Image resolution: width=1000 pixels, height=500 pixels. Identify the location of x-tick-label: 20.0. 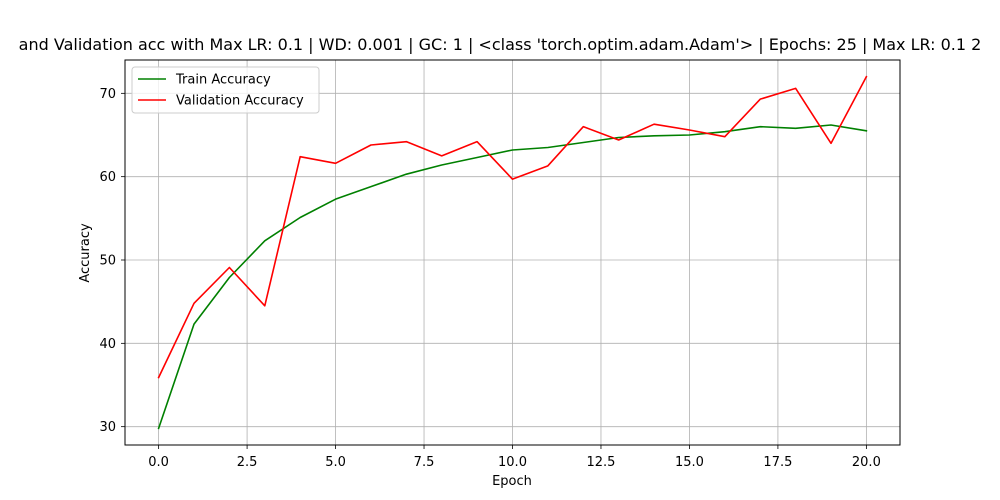
(866, 462).